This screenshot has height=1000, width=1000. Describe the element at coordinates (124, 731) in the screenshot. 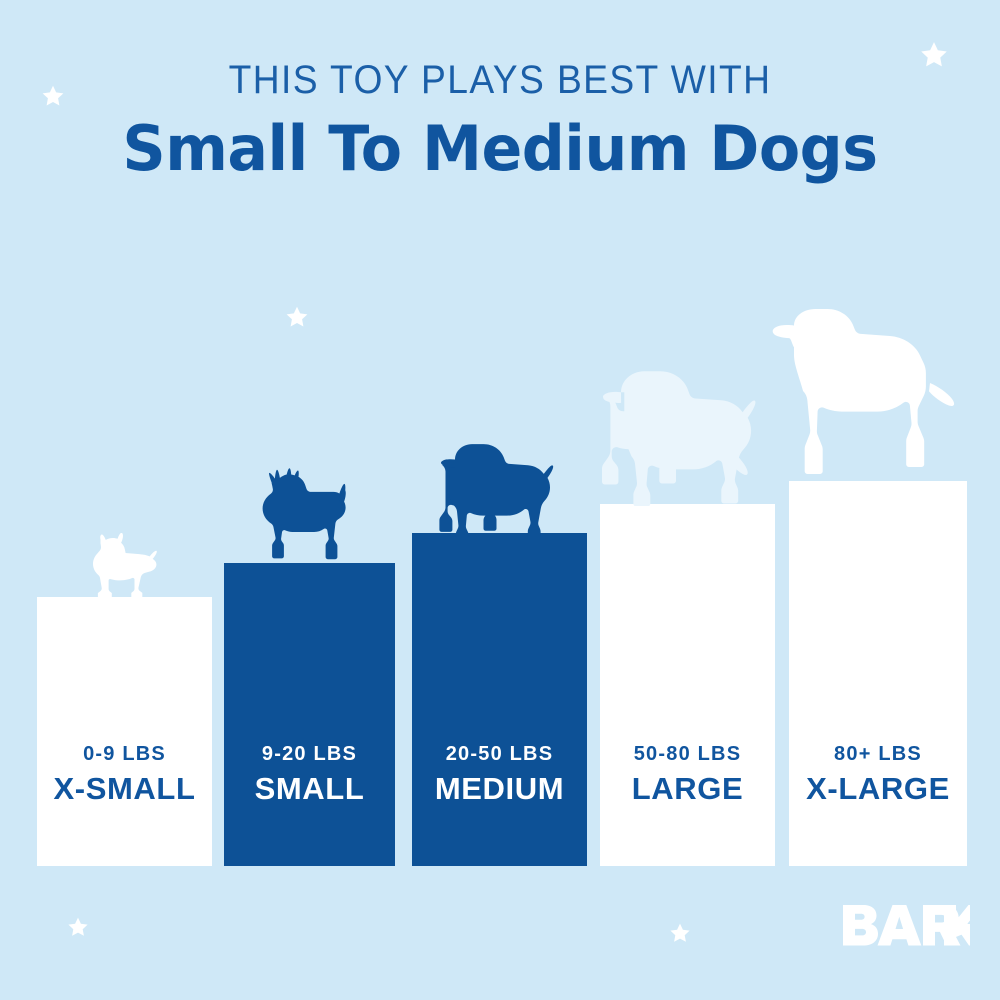

I see `bar-x-small: 0-9 LBS X-SMALL` at that location.